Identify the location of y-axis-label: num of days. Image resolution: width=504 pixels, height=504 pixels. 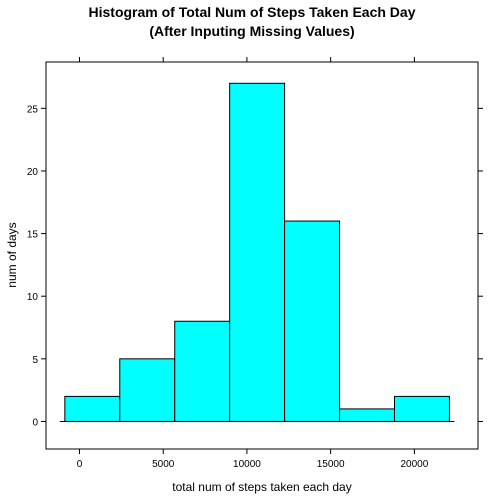
(12, 254).